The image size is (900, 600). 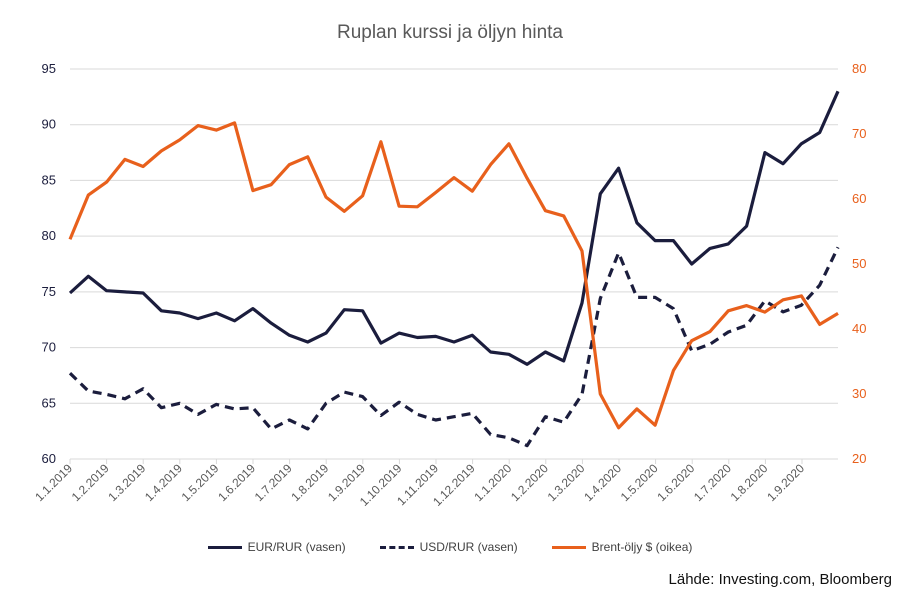 What do you see at coordinates (859, 393) in the screenshot?
I see `y-right-tick-label: 30` at bounding box center [859, 393].